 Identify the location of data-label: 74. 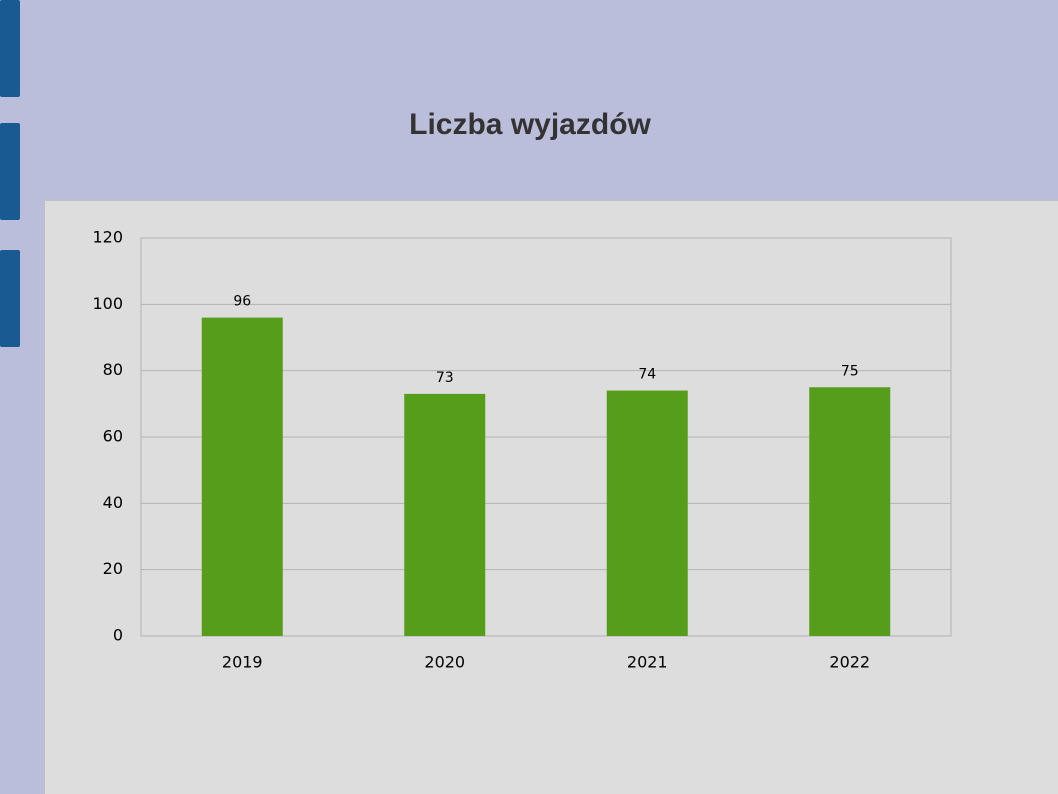
(647, 375).